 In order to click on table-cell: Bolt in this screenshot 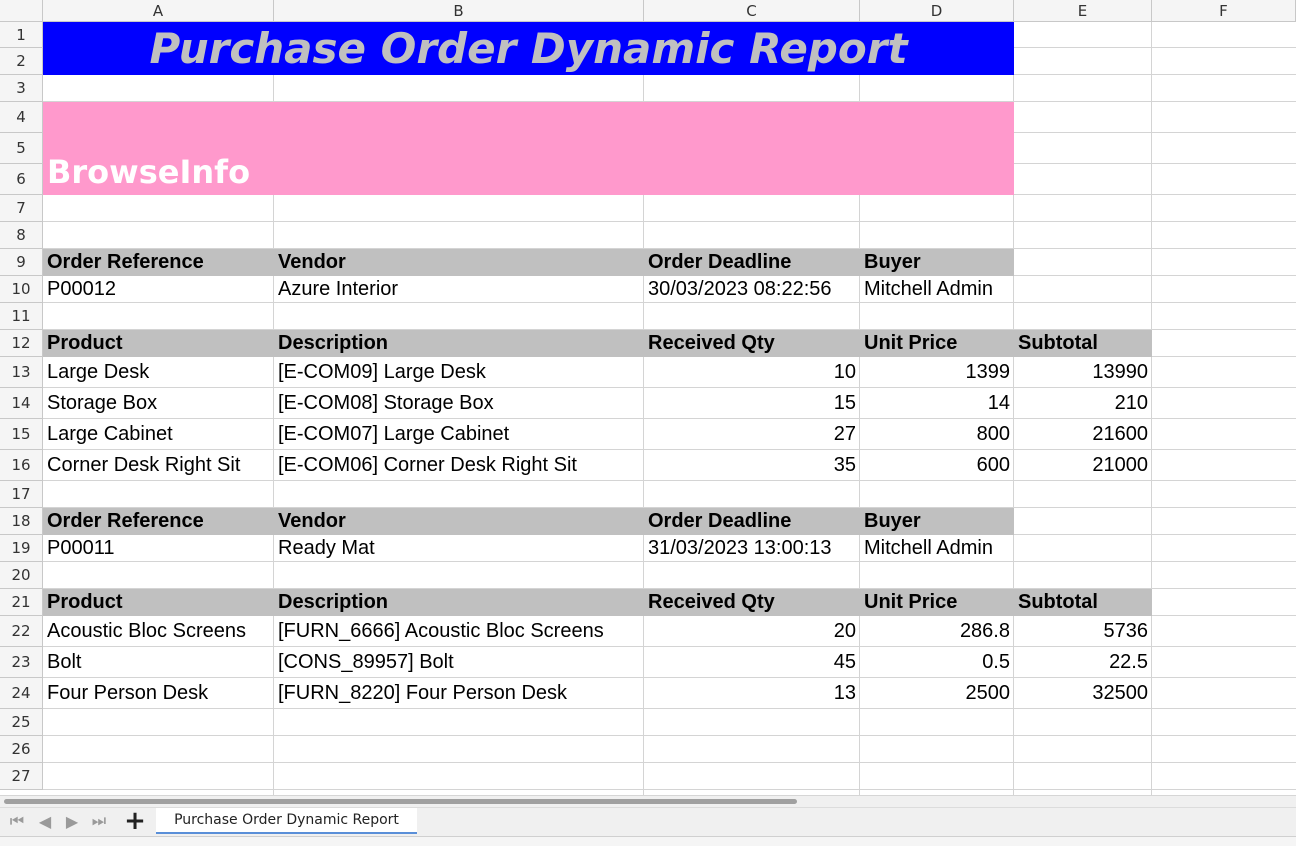, I will do `click(64, 662)`.